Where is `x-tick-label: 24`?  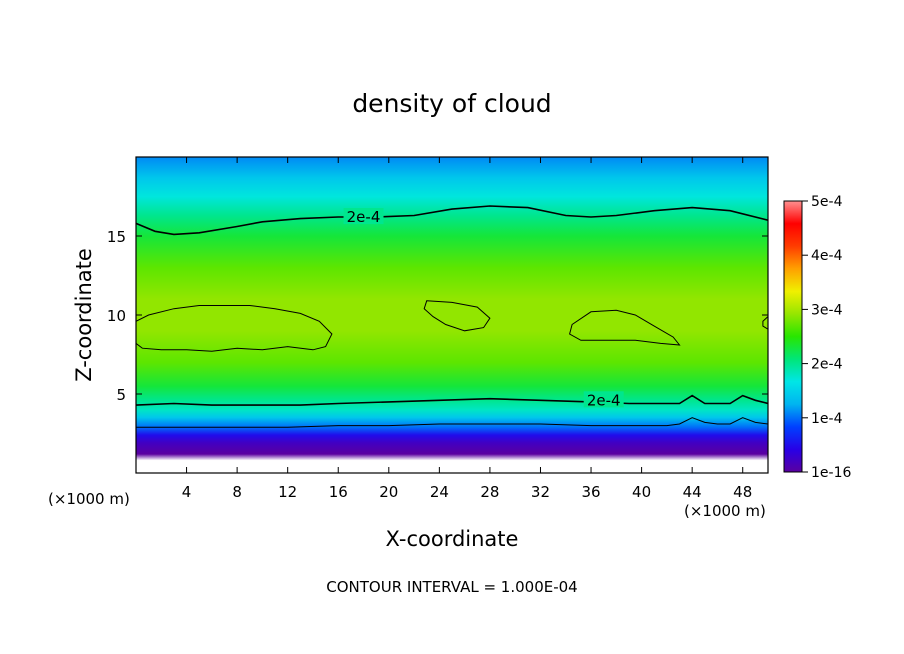 x-tick-label: 24 is located at coordinates (439, 492).